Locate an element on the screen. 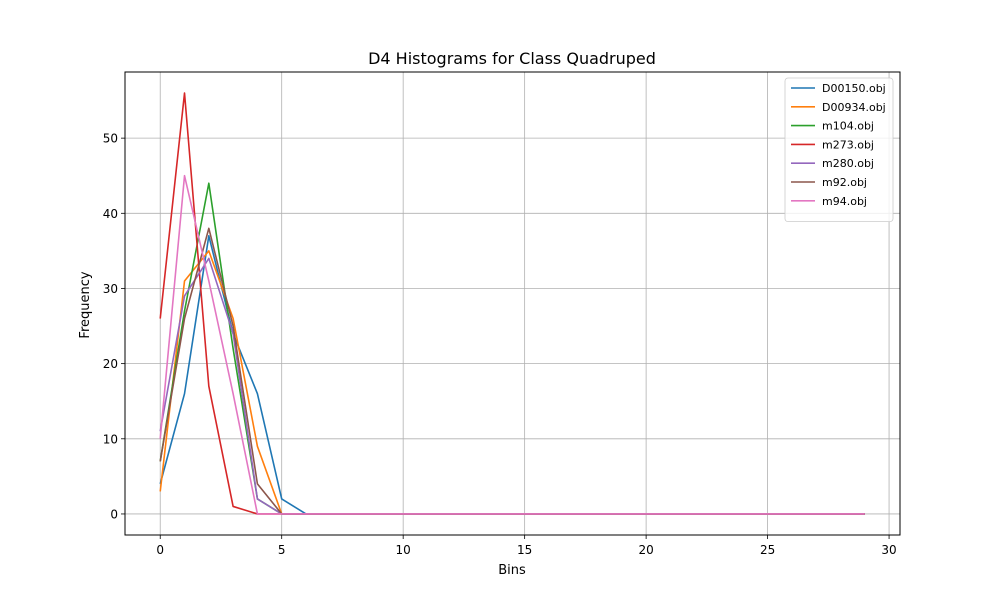 This screenshot has width=1000, height=600. legend-label: m104.obj is located at coordinates (848, 126).